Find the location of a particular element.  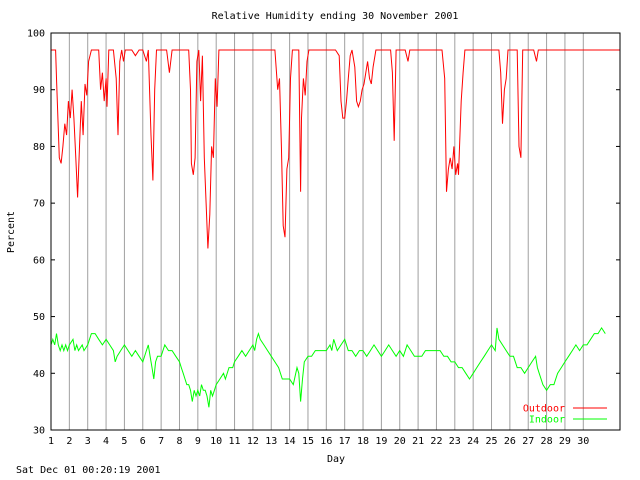

x-tick-label: 21 is located at coordinates (418, 441).